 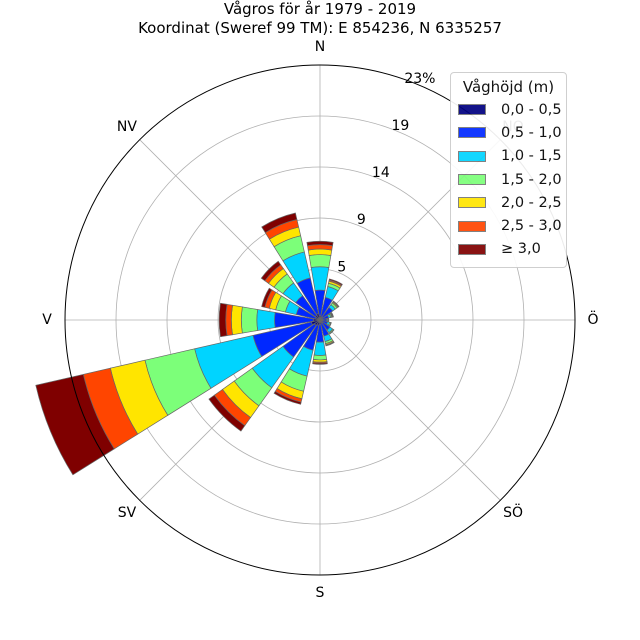 I want to click on radial-tick-label: 5, so click(x=341, y=267).